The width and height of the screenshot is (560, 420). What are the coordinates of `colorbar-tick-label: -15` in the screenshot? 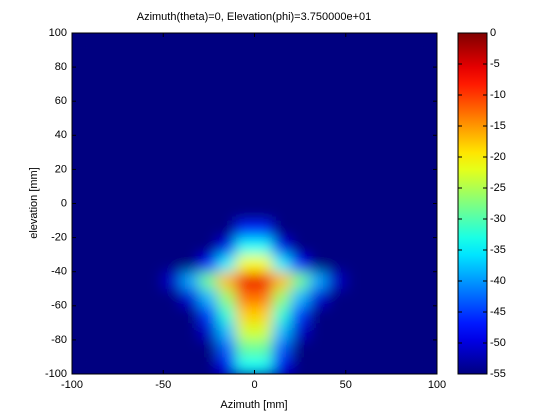 It's located at (498, 126).